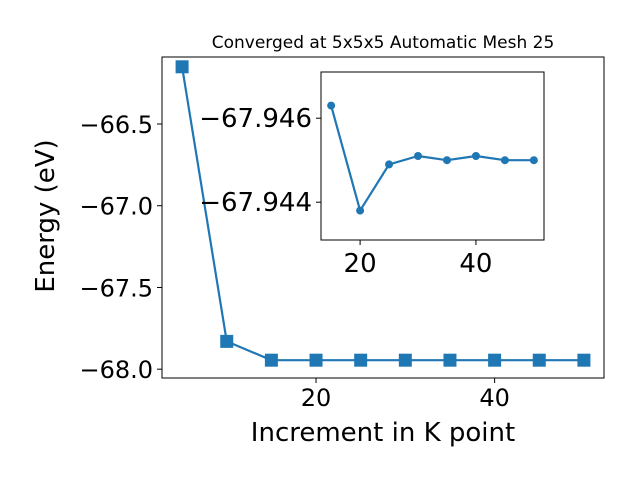 This screenshot has height=480, width=640. What do you see at coordinates (116, 125) in the screenshot?
I see `main-y-tick-label: −66.5` at bounding box center [116, 125].